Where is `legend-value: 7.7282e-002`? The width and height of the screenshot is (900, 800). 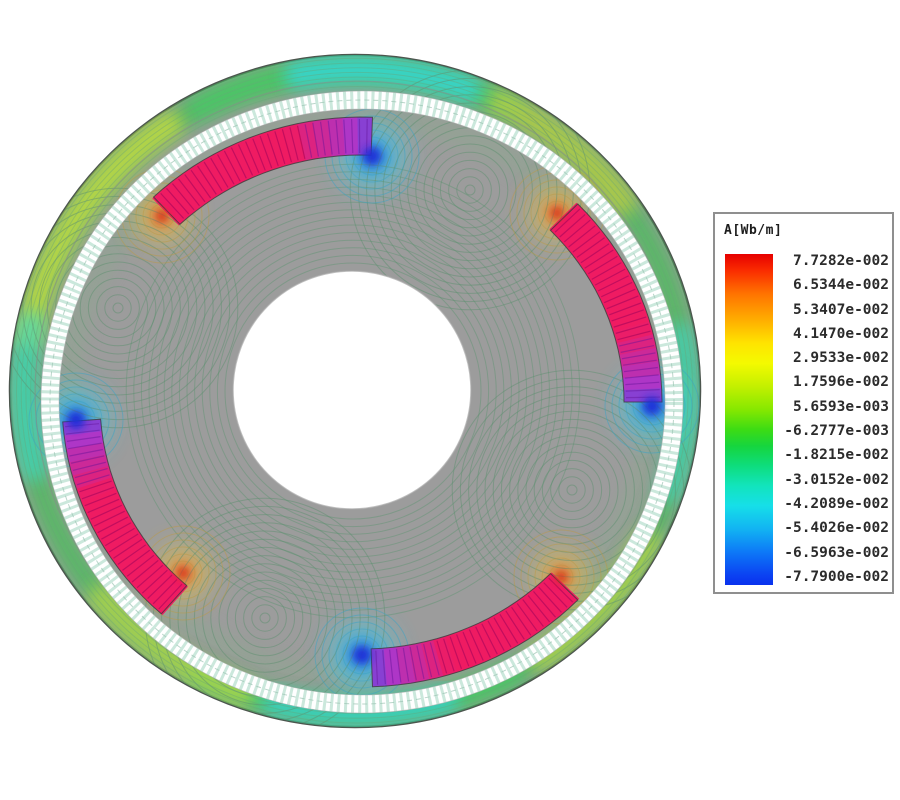 legend-value: 7.7282e-002 is located at coordinates (840, 261).